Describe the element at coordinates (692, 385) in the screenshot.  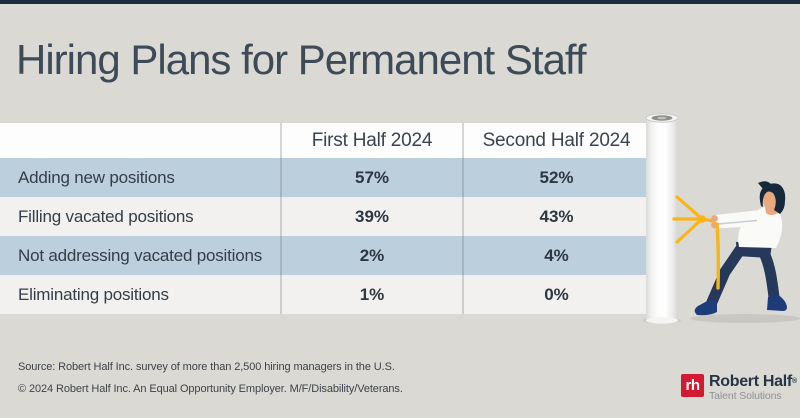
I see `rh-monogram-icon: rh` at that location.